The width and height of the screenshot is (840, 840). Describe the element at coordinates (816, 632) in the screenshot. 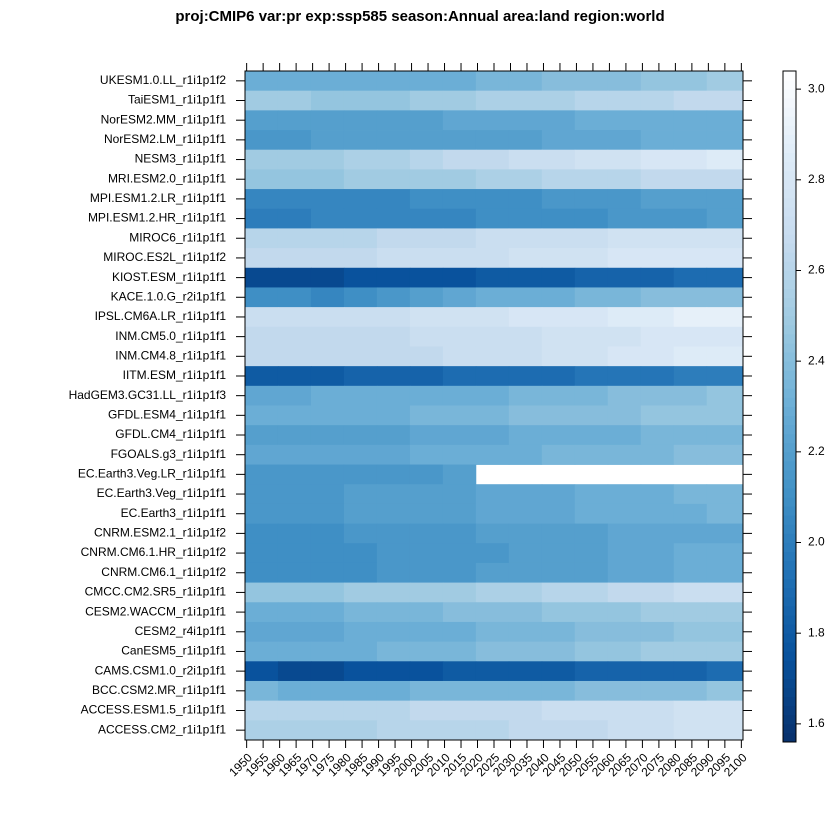

I see `colorbar-tick-label: 1.8` at that location.